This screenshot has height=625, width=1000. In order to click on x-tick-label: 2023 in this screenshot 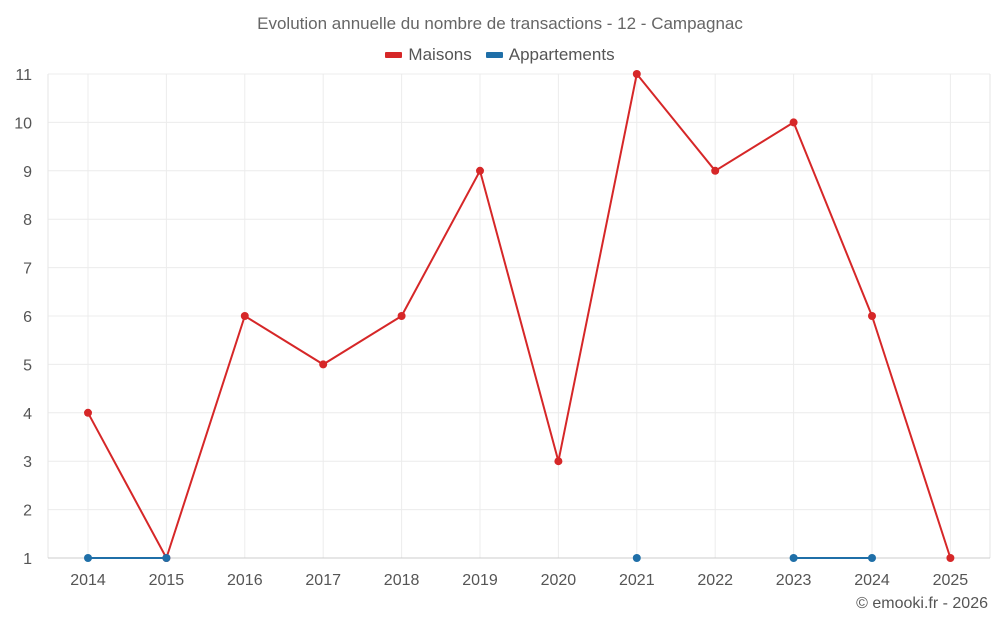, I will do `click(794, 580)`.